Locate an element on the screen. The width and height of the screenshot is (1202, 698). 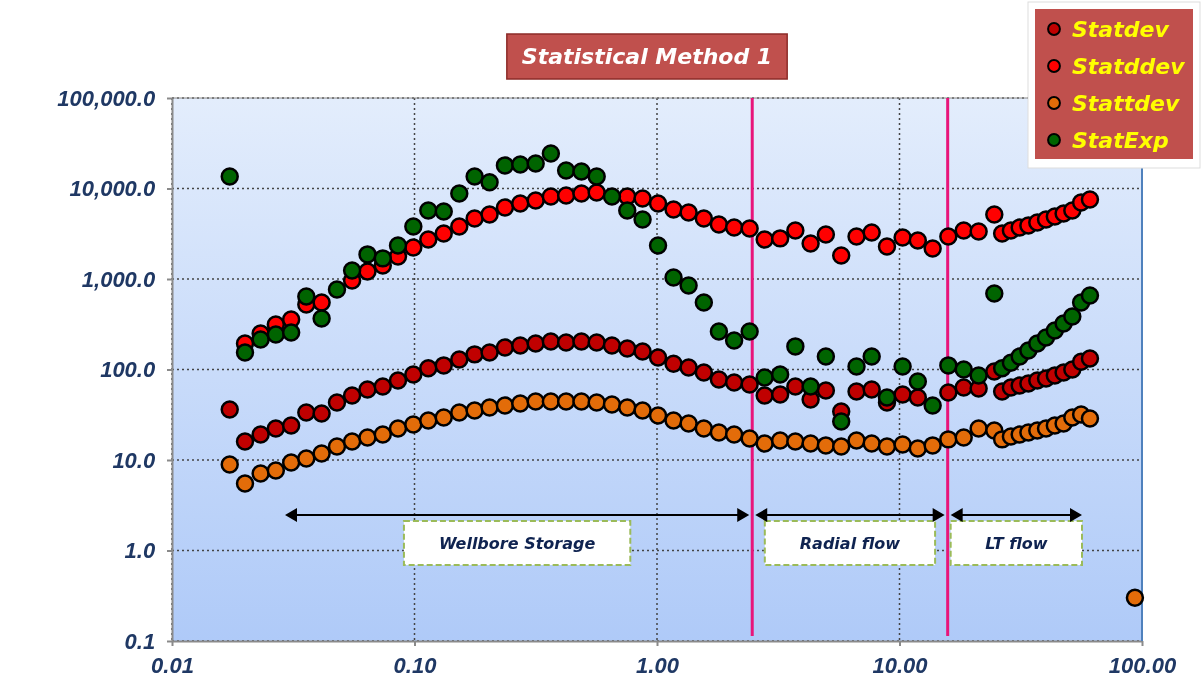
annotation: Radial flow is located at coordinates (850, 543).